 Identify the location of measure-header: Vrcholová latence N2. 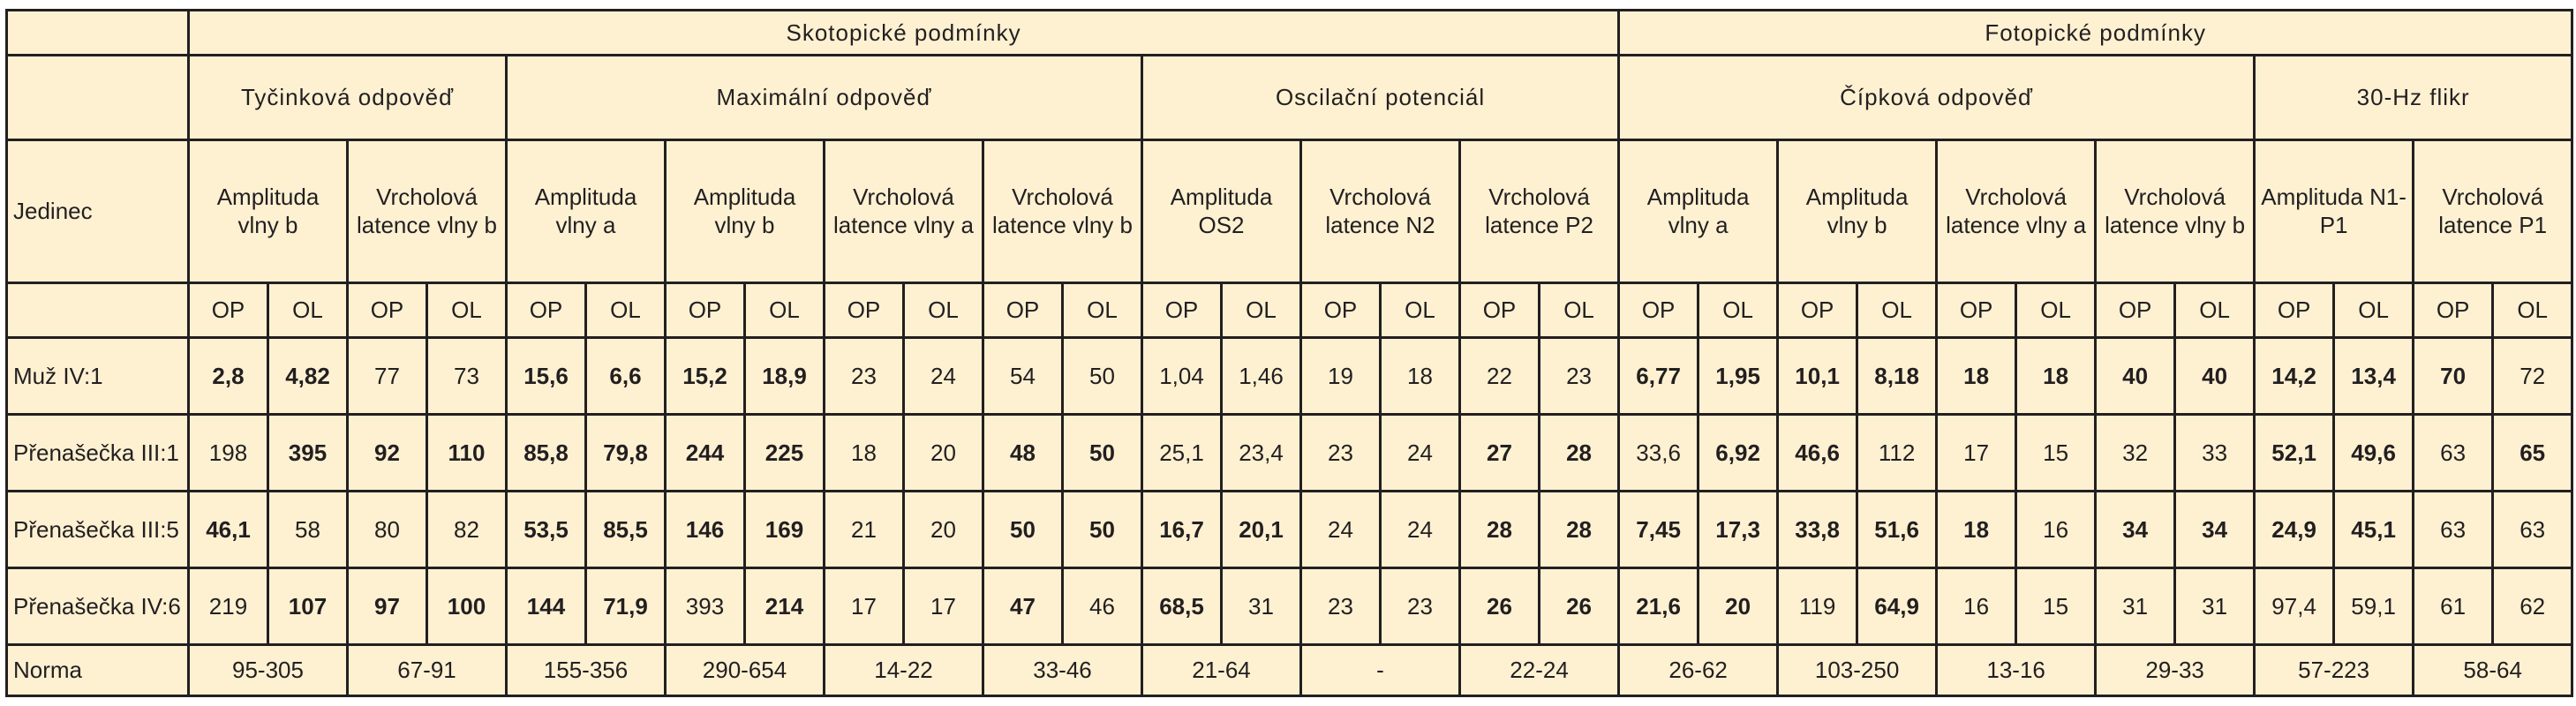
(1380, 211).